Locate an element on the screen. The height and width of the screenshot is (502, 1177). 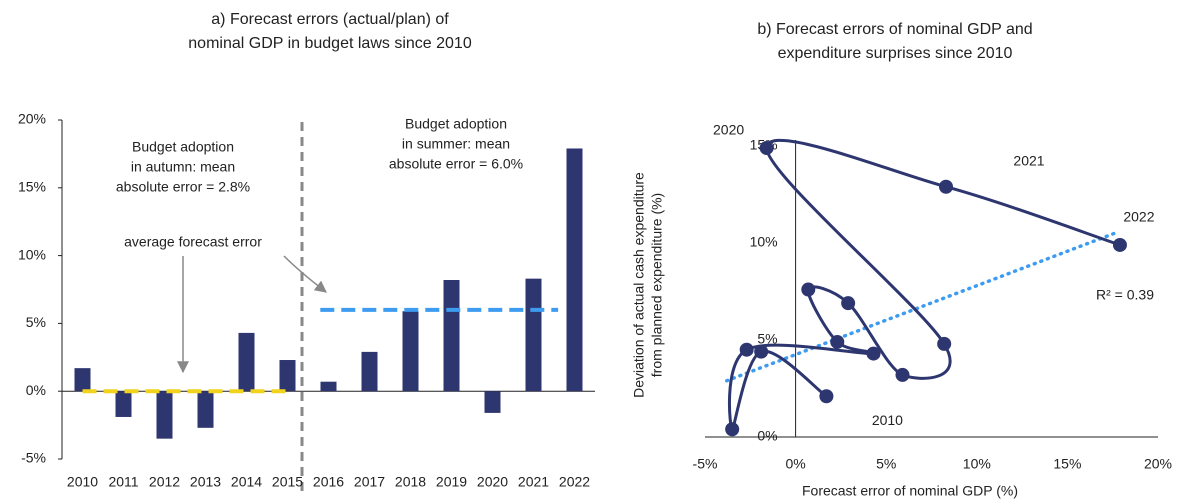
annotation: absolute error = 6.0% is located at coordinates (456, 164).